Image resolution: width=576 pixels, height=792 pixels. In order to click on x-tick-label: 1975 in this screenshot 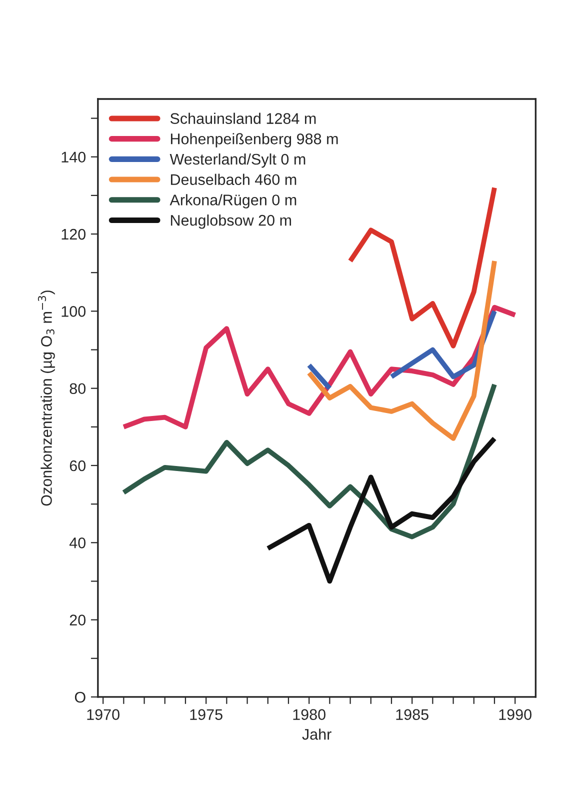, I will do `click(206, 714)`.